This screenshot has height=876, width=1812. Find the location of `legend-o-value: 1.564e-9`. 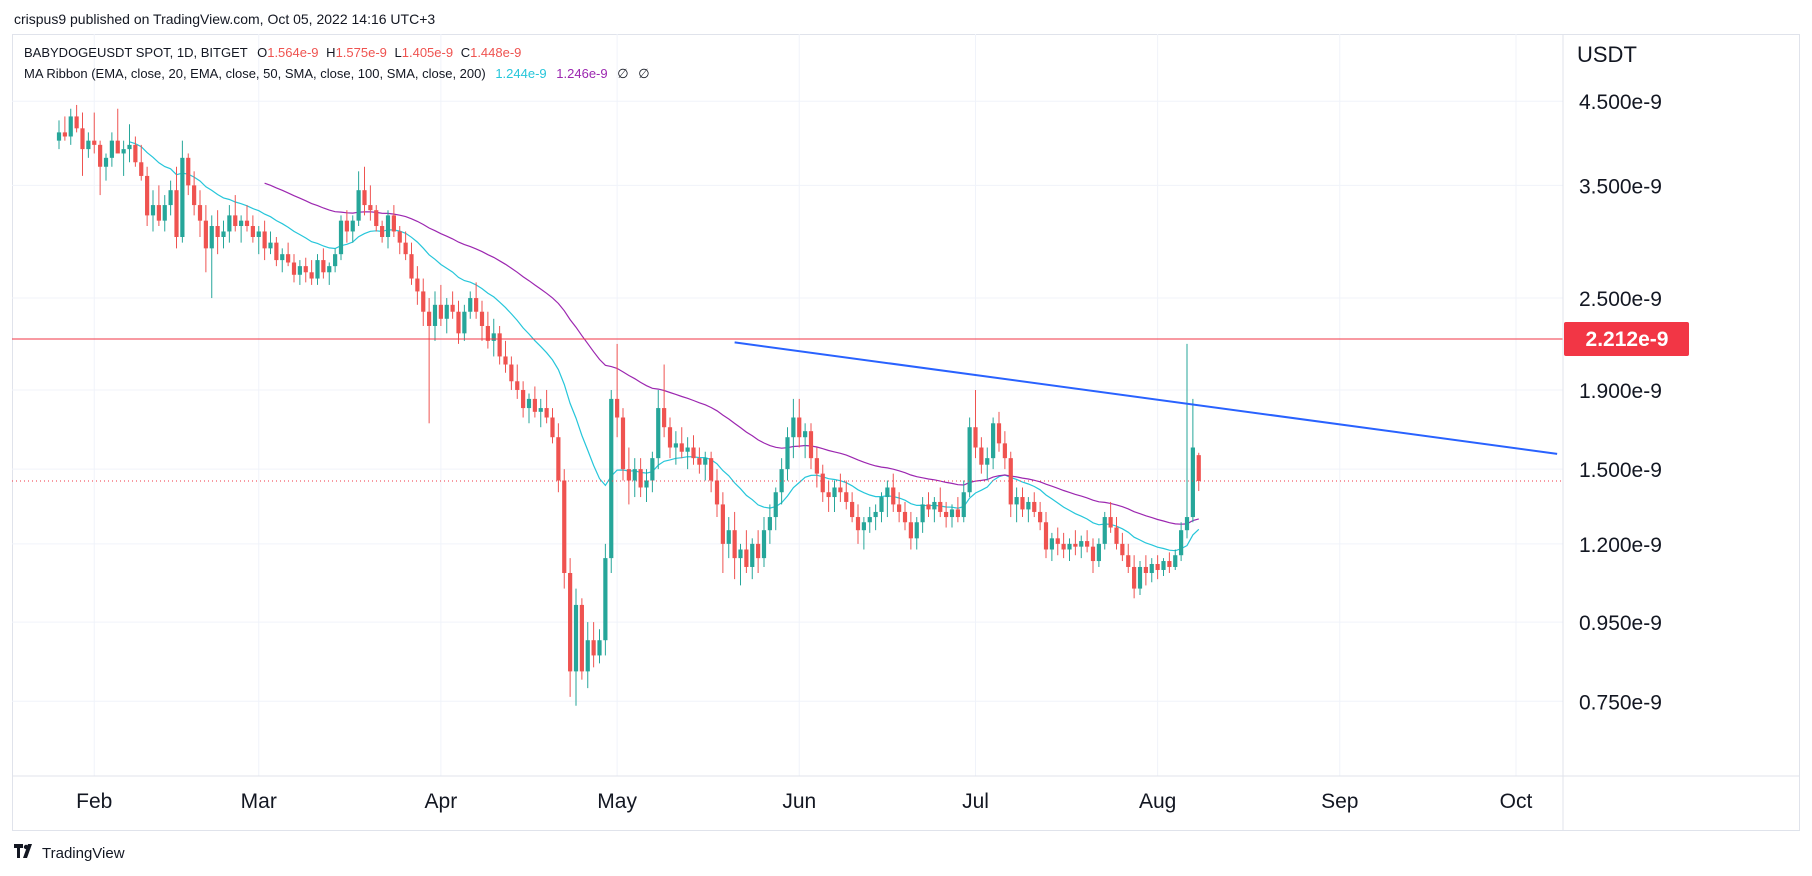

legend-o-value: 1.564e-9 is located at coordinates (293, 52).